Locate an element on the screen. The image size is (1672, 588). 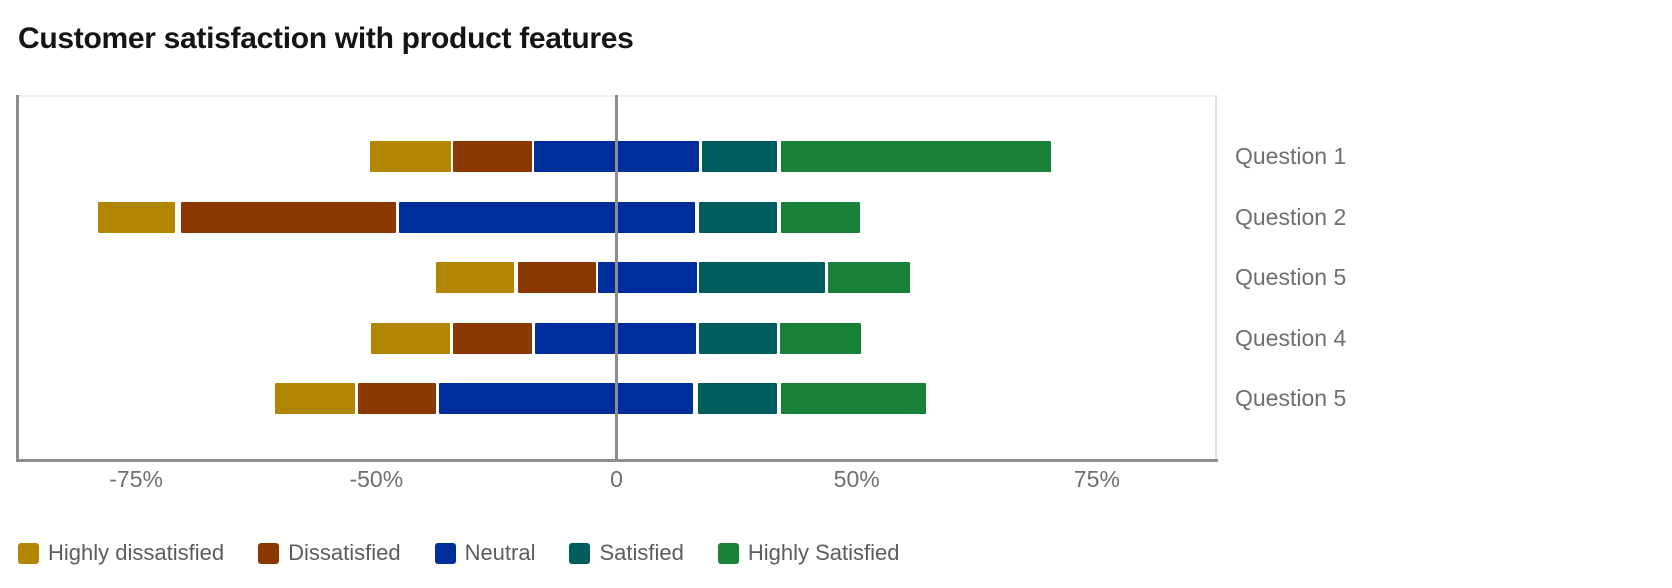
zero-line is located at coordinates (616, 277).